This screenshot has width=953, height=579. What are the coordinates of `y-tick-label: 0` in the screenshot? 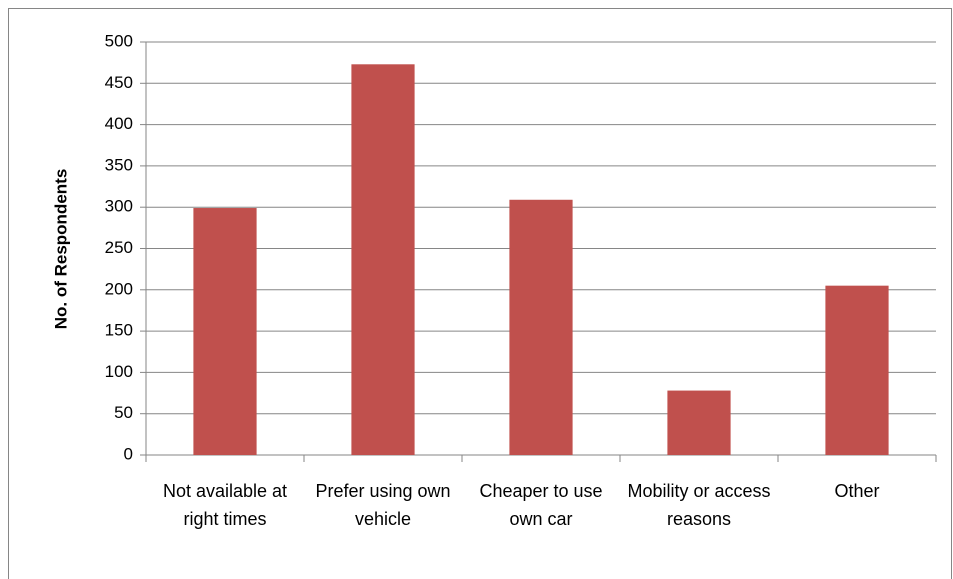 It's located at (128, 453).